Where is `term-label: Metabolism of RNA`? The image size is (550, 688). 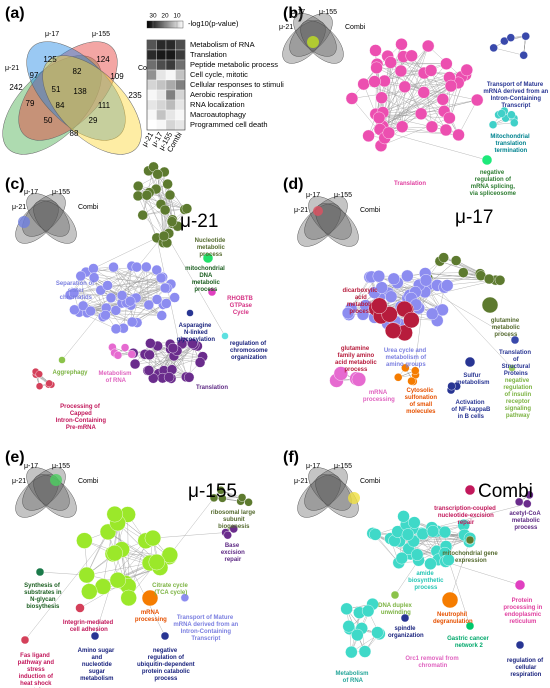
term-label: Metabolism of RNA is located at coordinates (351, 677).